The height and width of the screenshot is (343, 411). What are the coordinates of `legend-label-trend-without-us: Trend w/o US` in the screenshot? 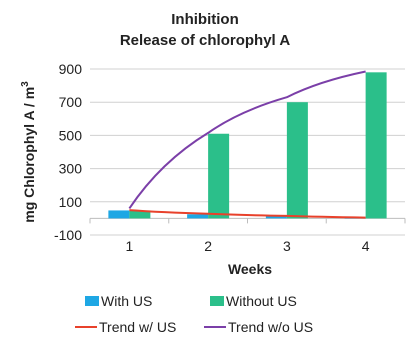 It's located at (270, 327).